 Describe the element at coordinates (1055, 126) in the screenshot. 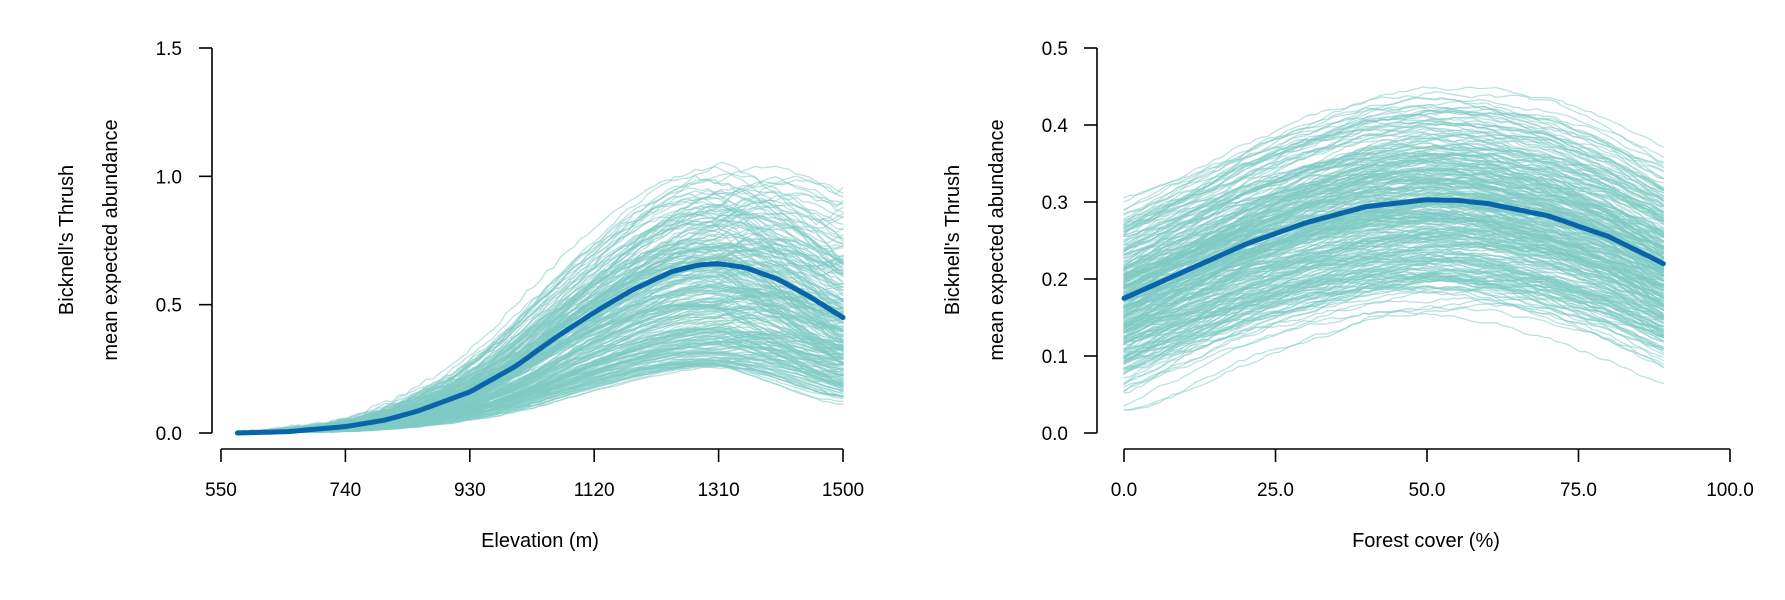

I see `forest-cover-y-tick-label: 0.4` at that location.